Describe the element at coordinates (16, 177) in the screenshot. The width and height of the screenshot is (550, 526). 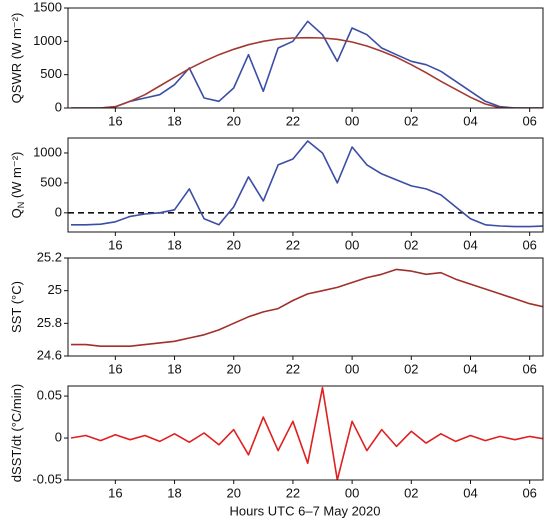
I see `y-label-unit: (W m⁻²)` at that location.